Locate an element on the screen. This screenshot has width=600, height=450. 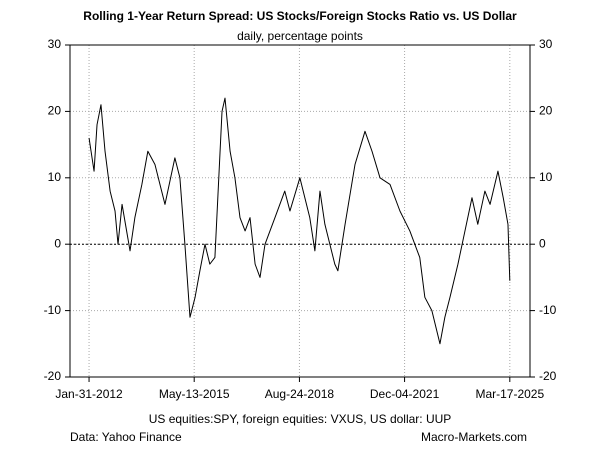
x-tick-label: May-13-2015 is located at coordinates (194, 394).